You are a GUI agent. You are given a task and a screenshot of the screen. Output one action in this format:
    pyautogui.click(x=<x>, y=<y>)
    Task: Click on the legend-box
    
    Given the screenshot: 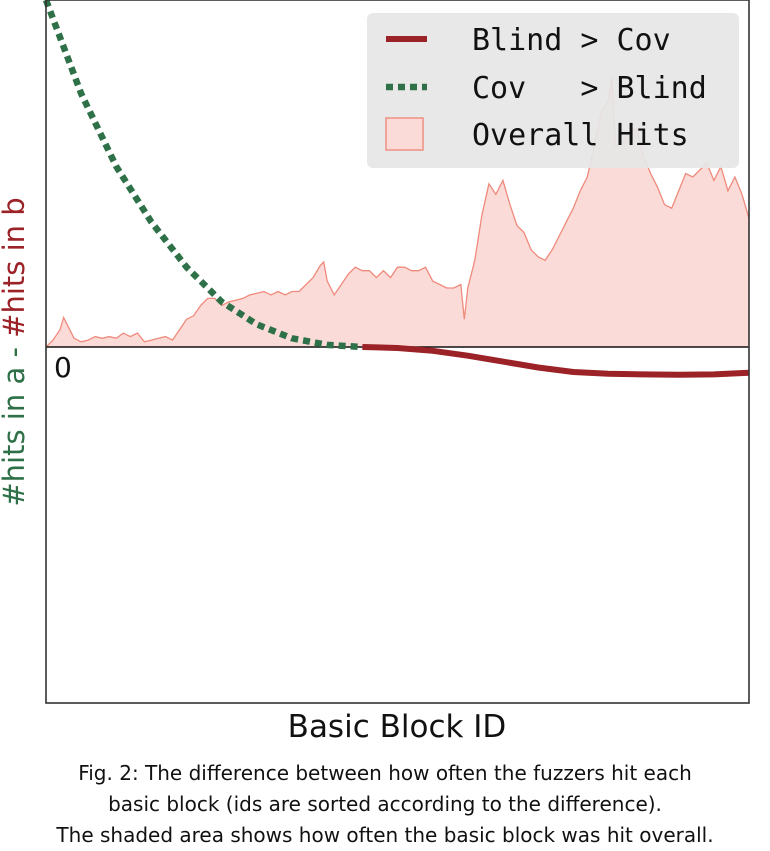 What is the action you would take?
    pyautogui.click(x=553, y=90)
    